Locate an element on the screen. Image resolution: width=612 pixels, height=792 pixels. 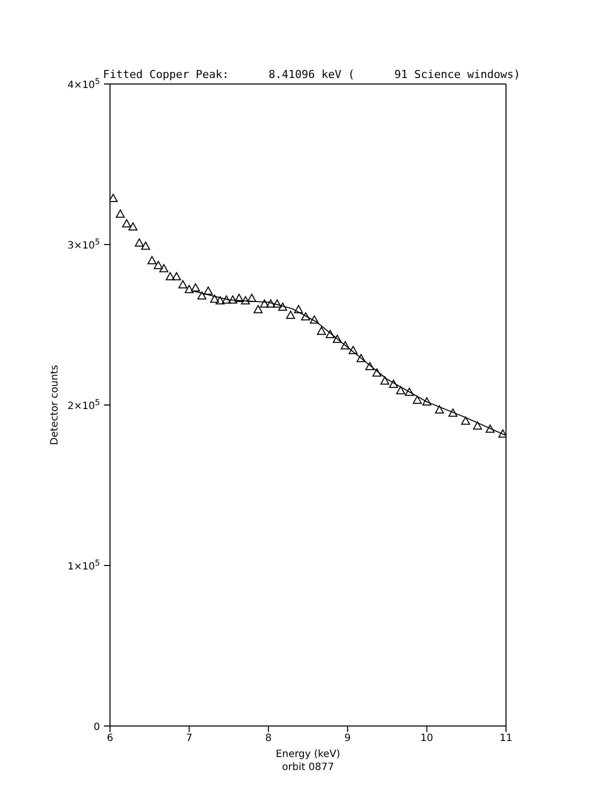
text: orbit 0877 is located at coordinates (308, 767).